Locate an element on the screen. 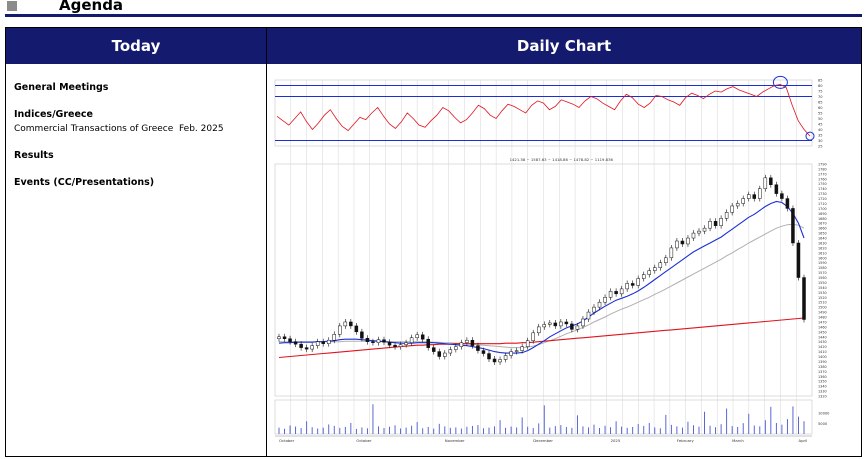 This screenshot has height=459, width=865. price-tick-label: 1690 is located at coordinates (822, 214).